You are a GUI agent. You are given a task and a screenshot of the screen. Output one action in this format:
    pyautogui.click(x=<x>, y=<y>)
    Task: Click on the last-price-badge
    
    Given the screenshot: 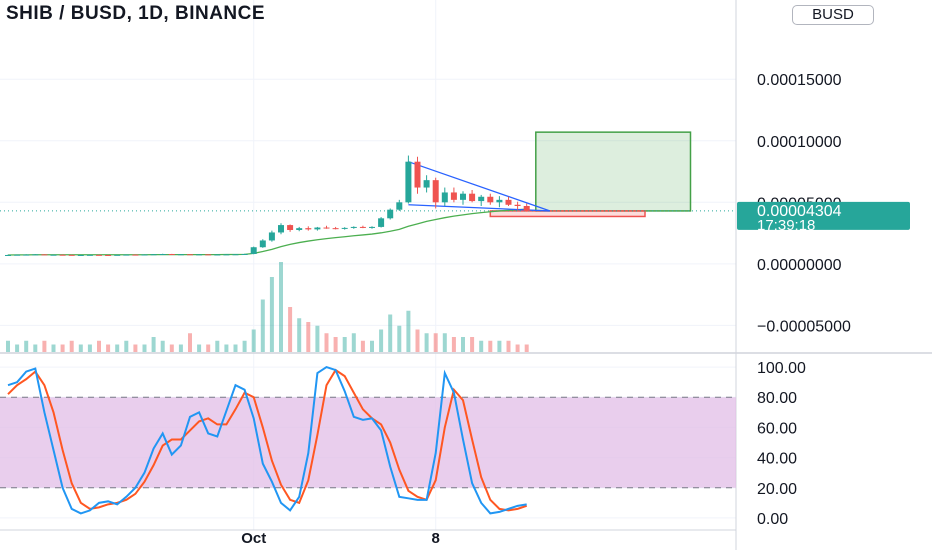 What is the action you would take?
    pyautogui.click(x=823, y=215)
    